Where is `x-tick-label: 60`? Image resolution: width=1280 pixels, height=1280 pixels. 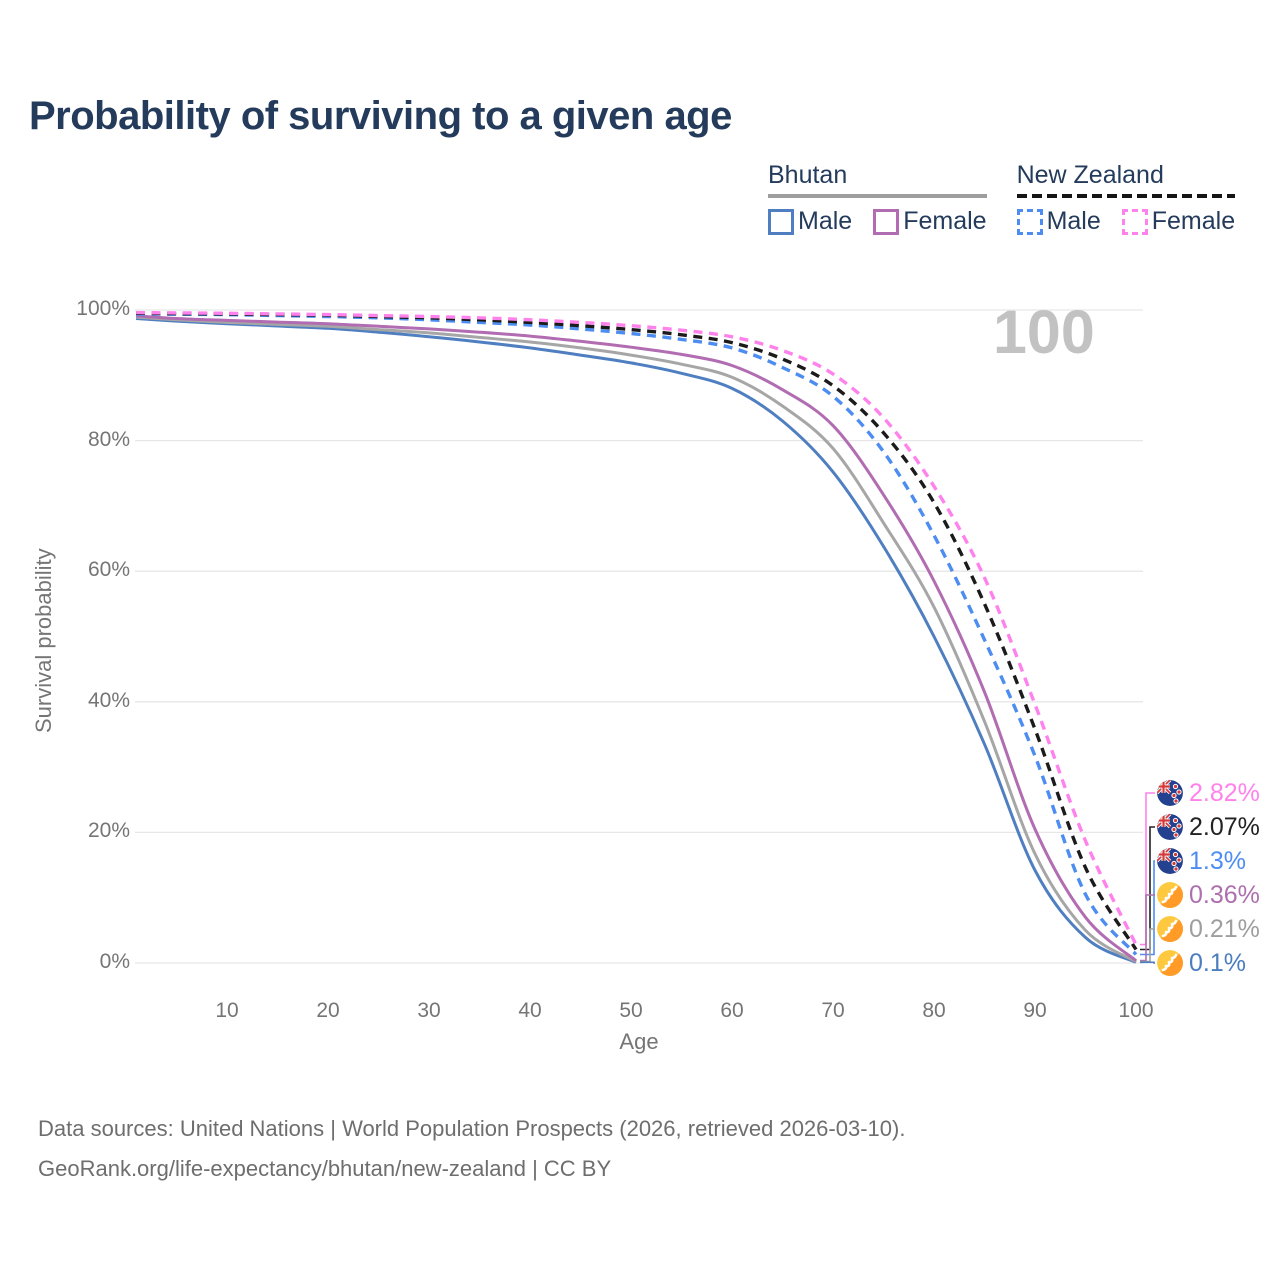 x-tick-label: 60 is located at coordinates (732, 1010).